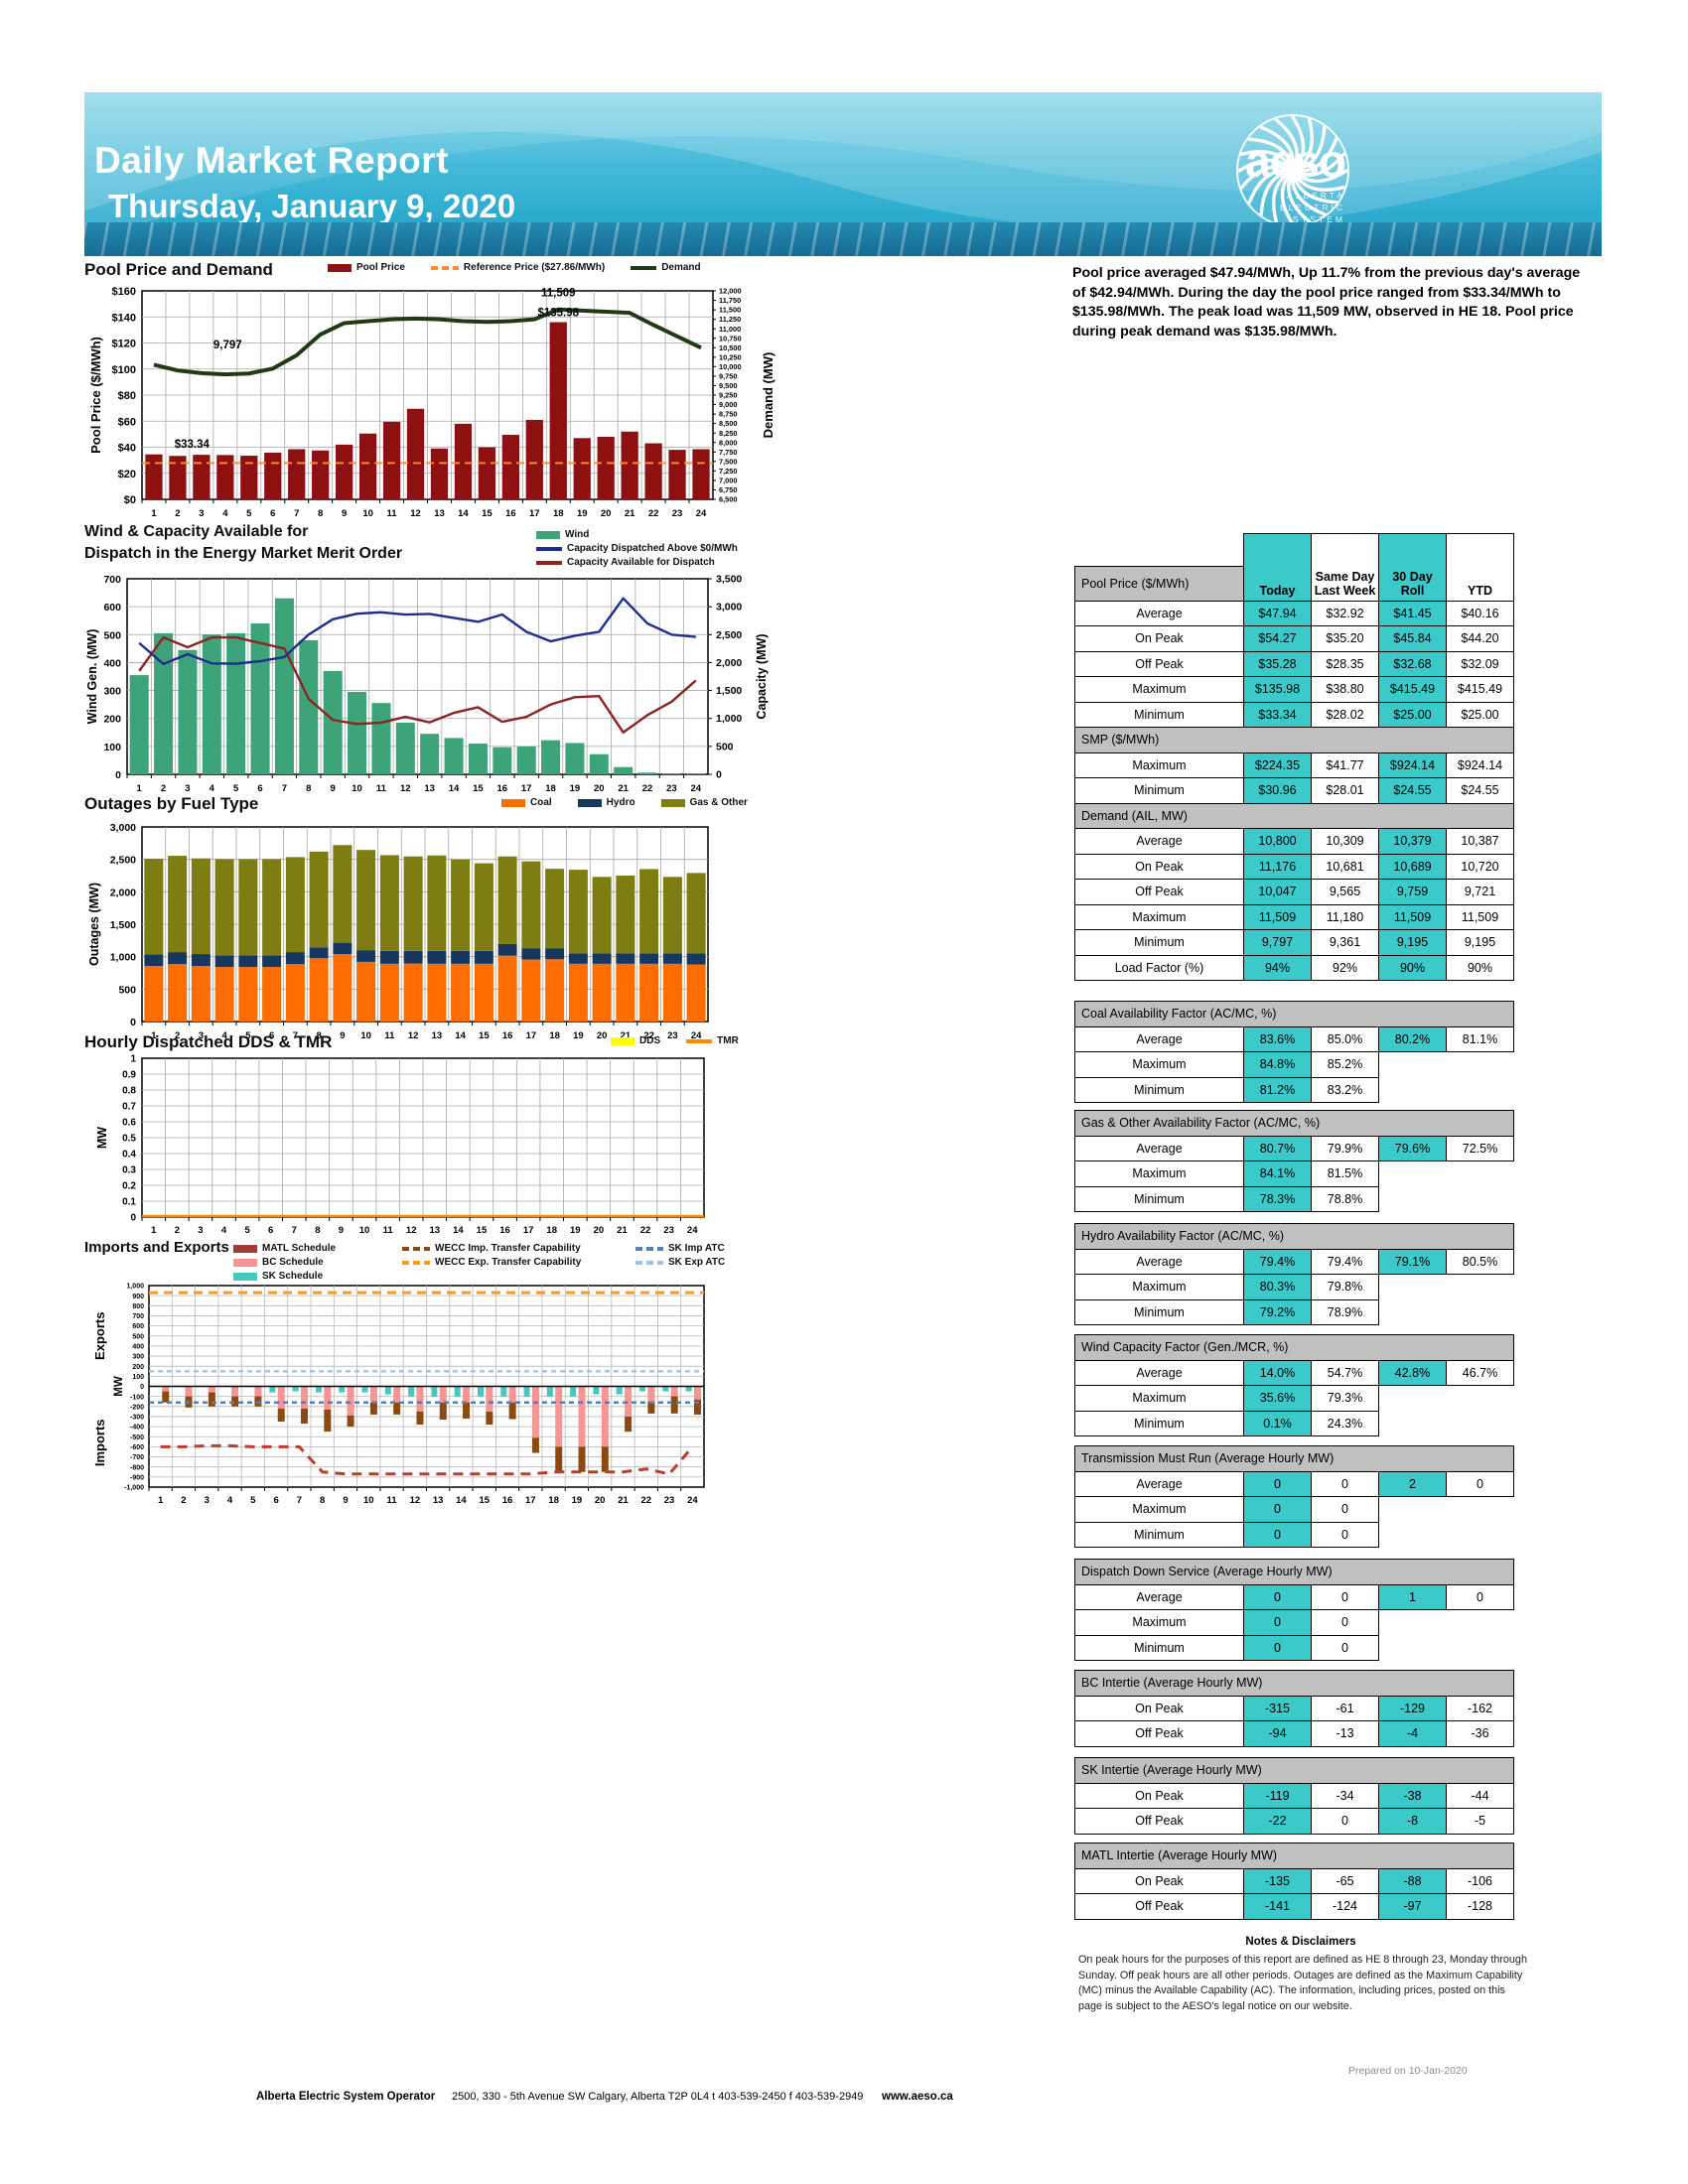 This screenshot has height=2184, width=1688. Describe the element at coordinates (137, 1407) in the screenshot. I see `decorative: -200` at that location.